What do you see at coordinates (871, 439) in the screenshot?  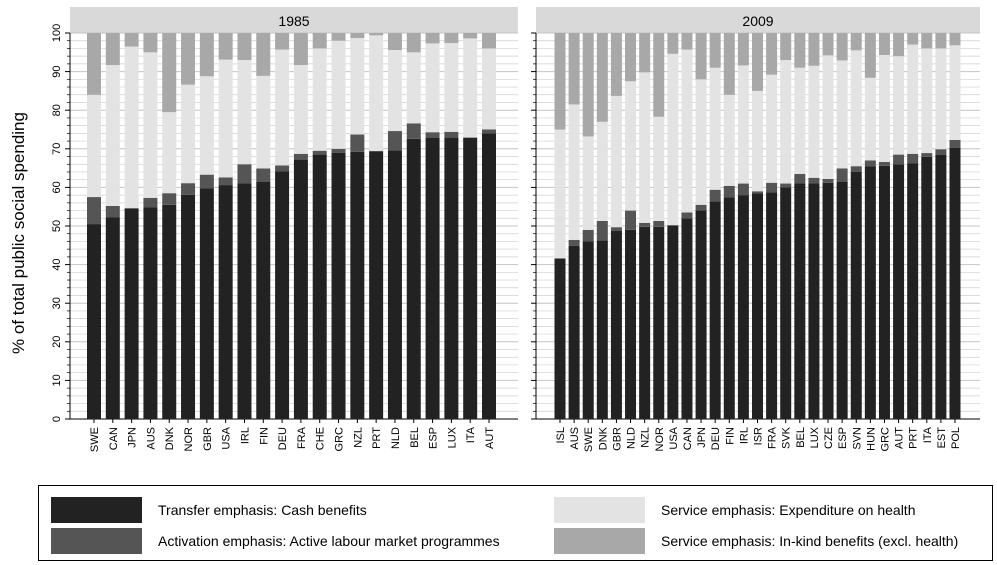 I see `x-tick-label: HUN` at bounding box center [871, 439].